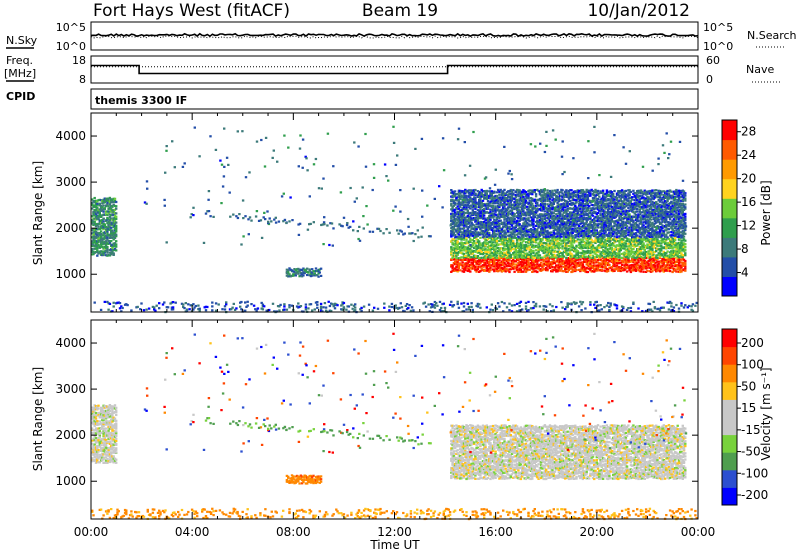 The height and width of the screenshot is (554, 800). I want to click on noise-panel: N.Sky 10^5 10^0 10^5 10^0 N.Search, so click(401, 37).